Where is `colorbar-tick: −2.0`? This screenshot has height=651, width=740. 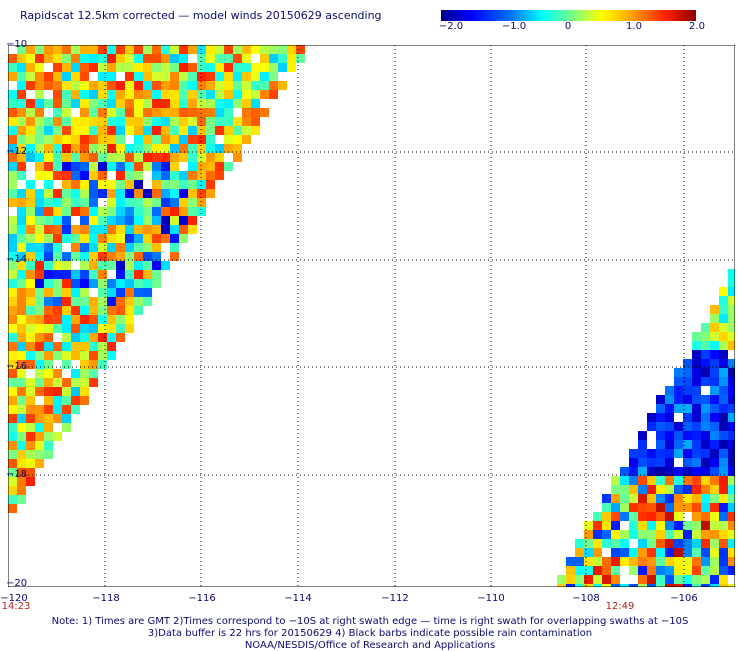
colorbar-tick: −2.0 is located at coordinates (451, 26).